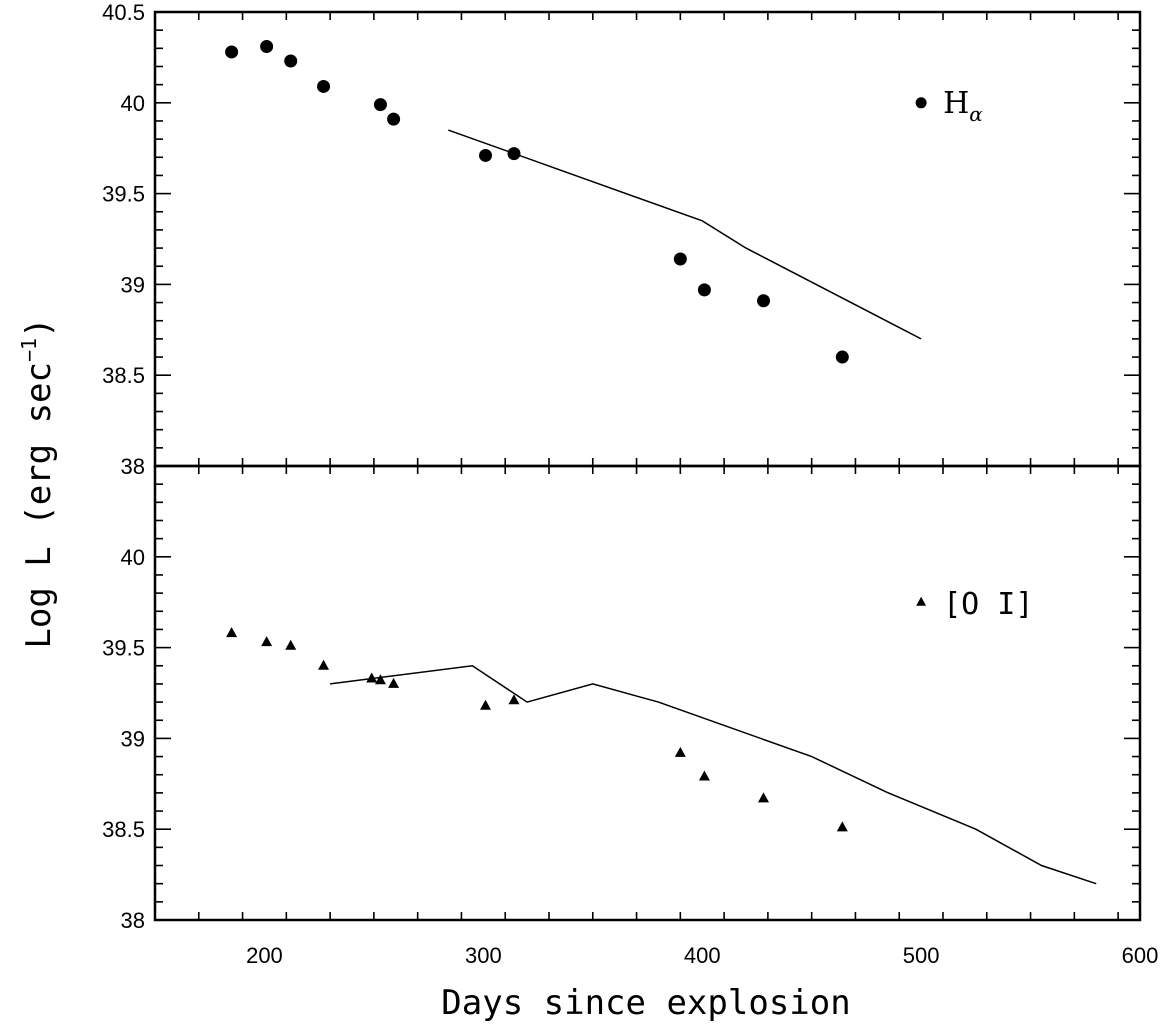 The height and width of the screenshot is (1024, 1170). I want to click on y-tick-label: 40.5, so click(123, 12).